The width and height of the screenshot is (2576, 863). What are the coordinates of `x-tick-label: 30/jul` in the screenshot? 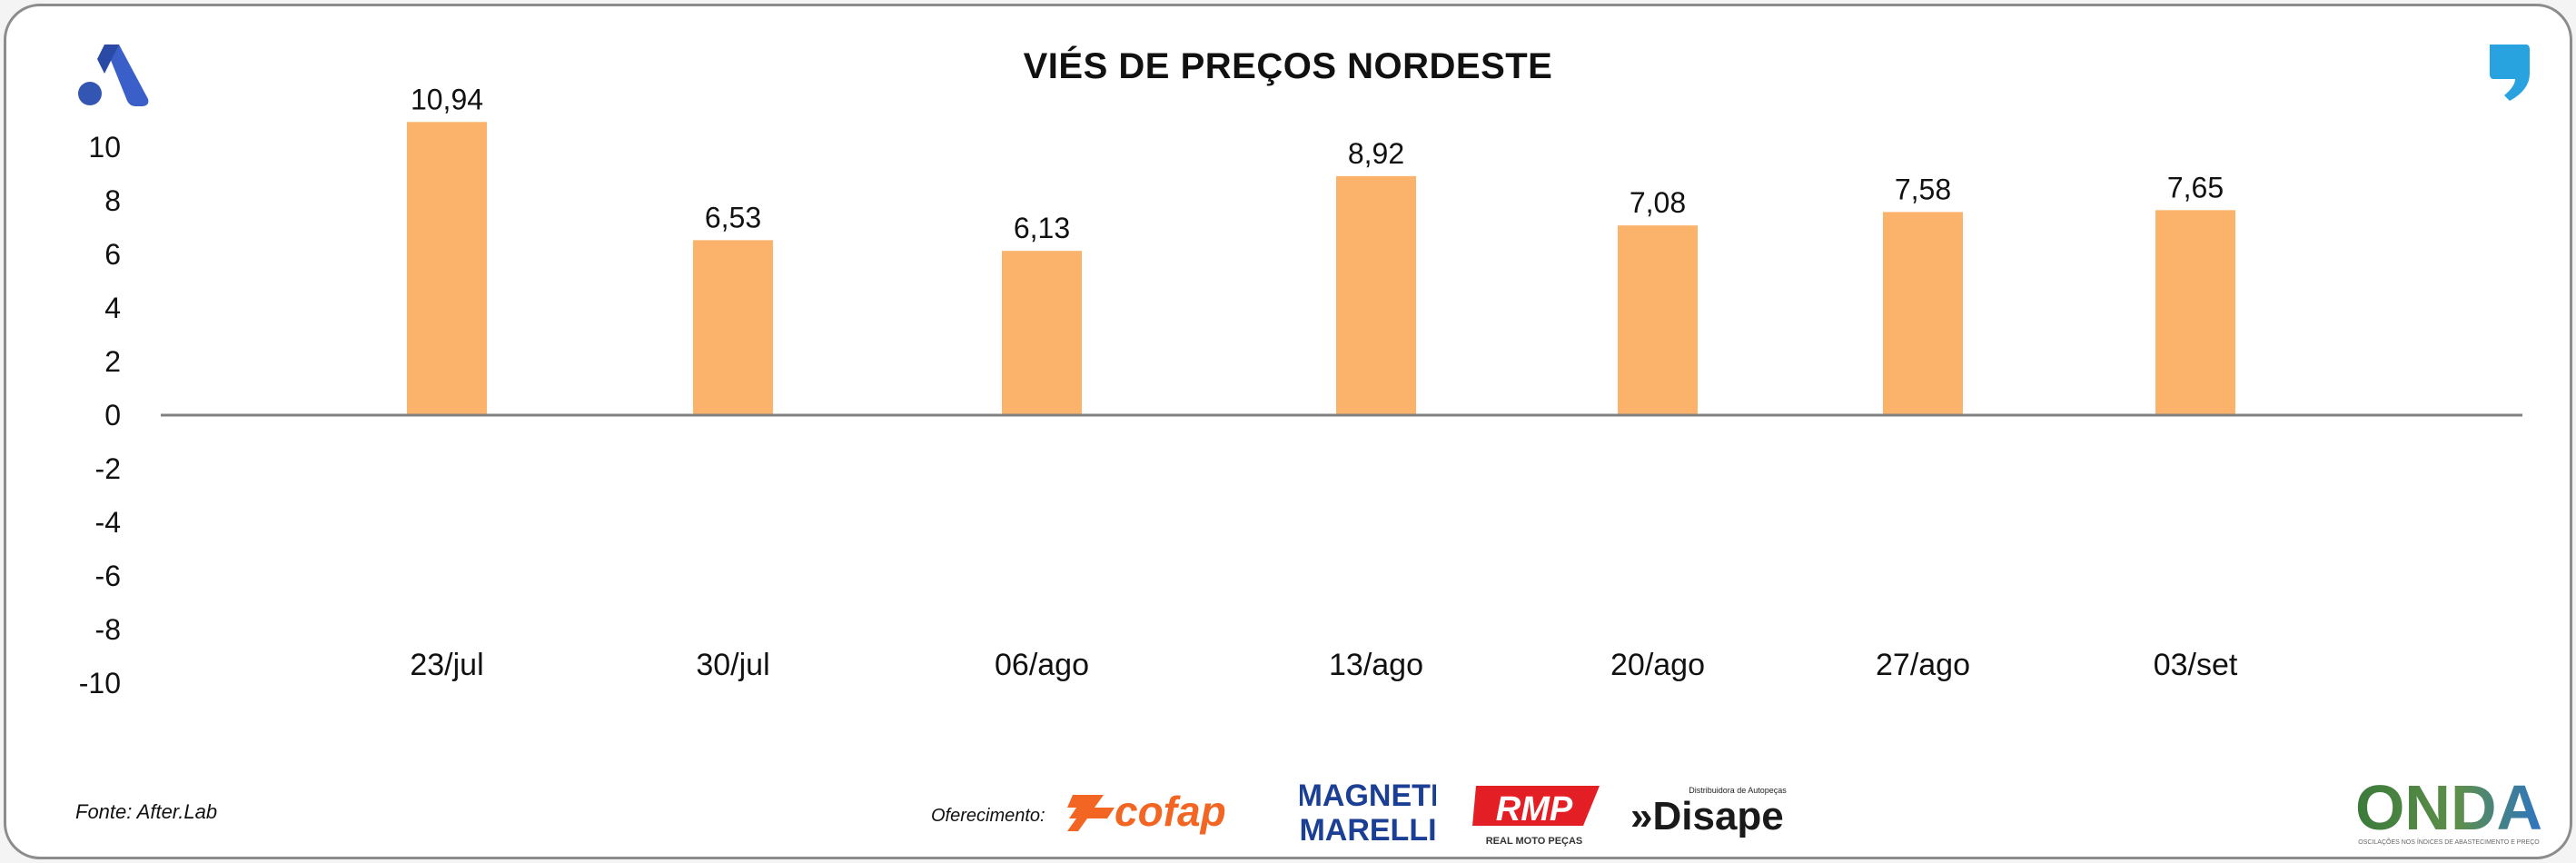 It's located at (732, 665).